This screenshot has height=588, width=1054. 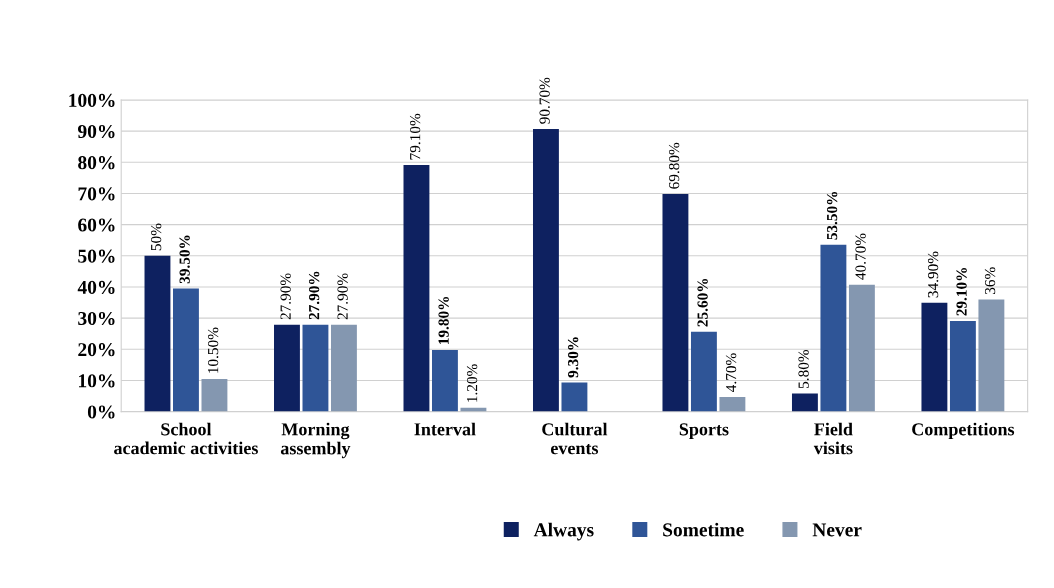 What do you see at coordinates (96, 131) in the screenshot?
I see `y-tick-label: 90%` at bounding box center [96, 131].